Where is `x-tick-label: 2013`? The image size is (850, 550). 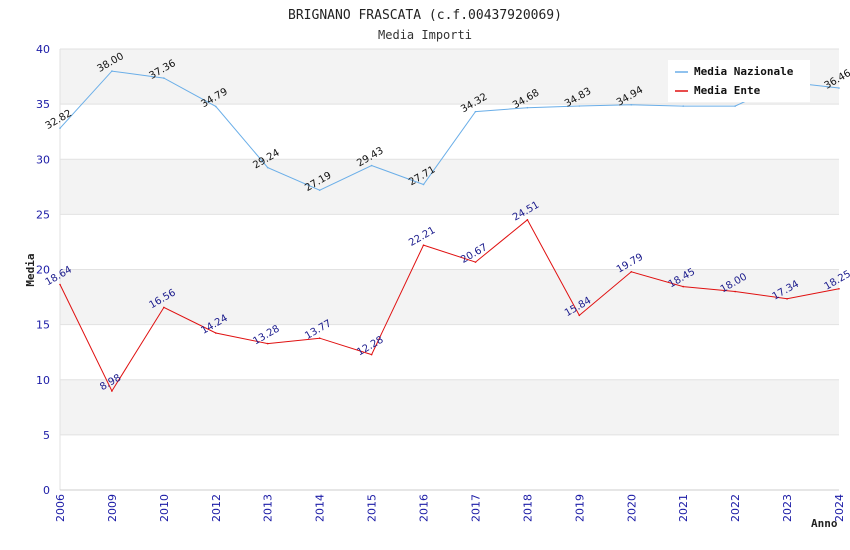
x-tick-label: 2013 is located at coordinates (268, 508).